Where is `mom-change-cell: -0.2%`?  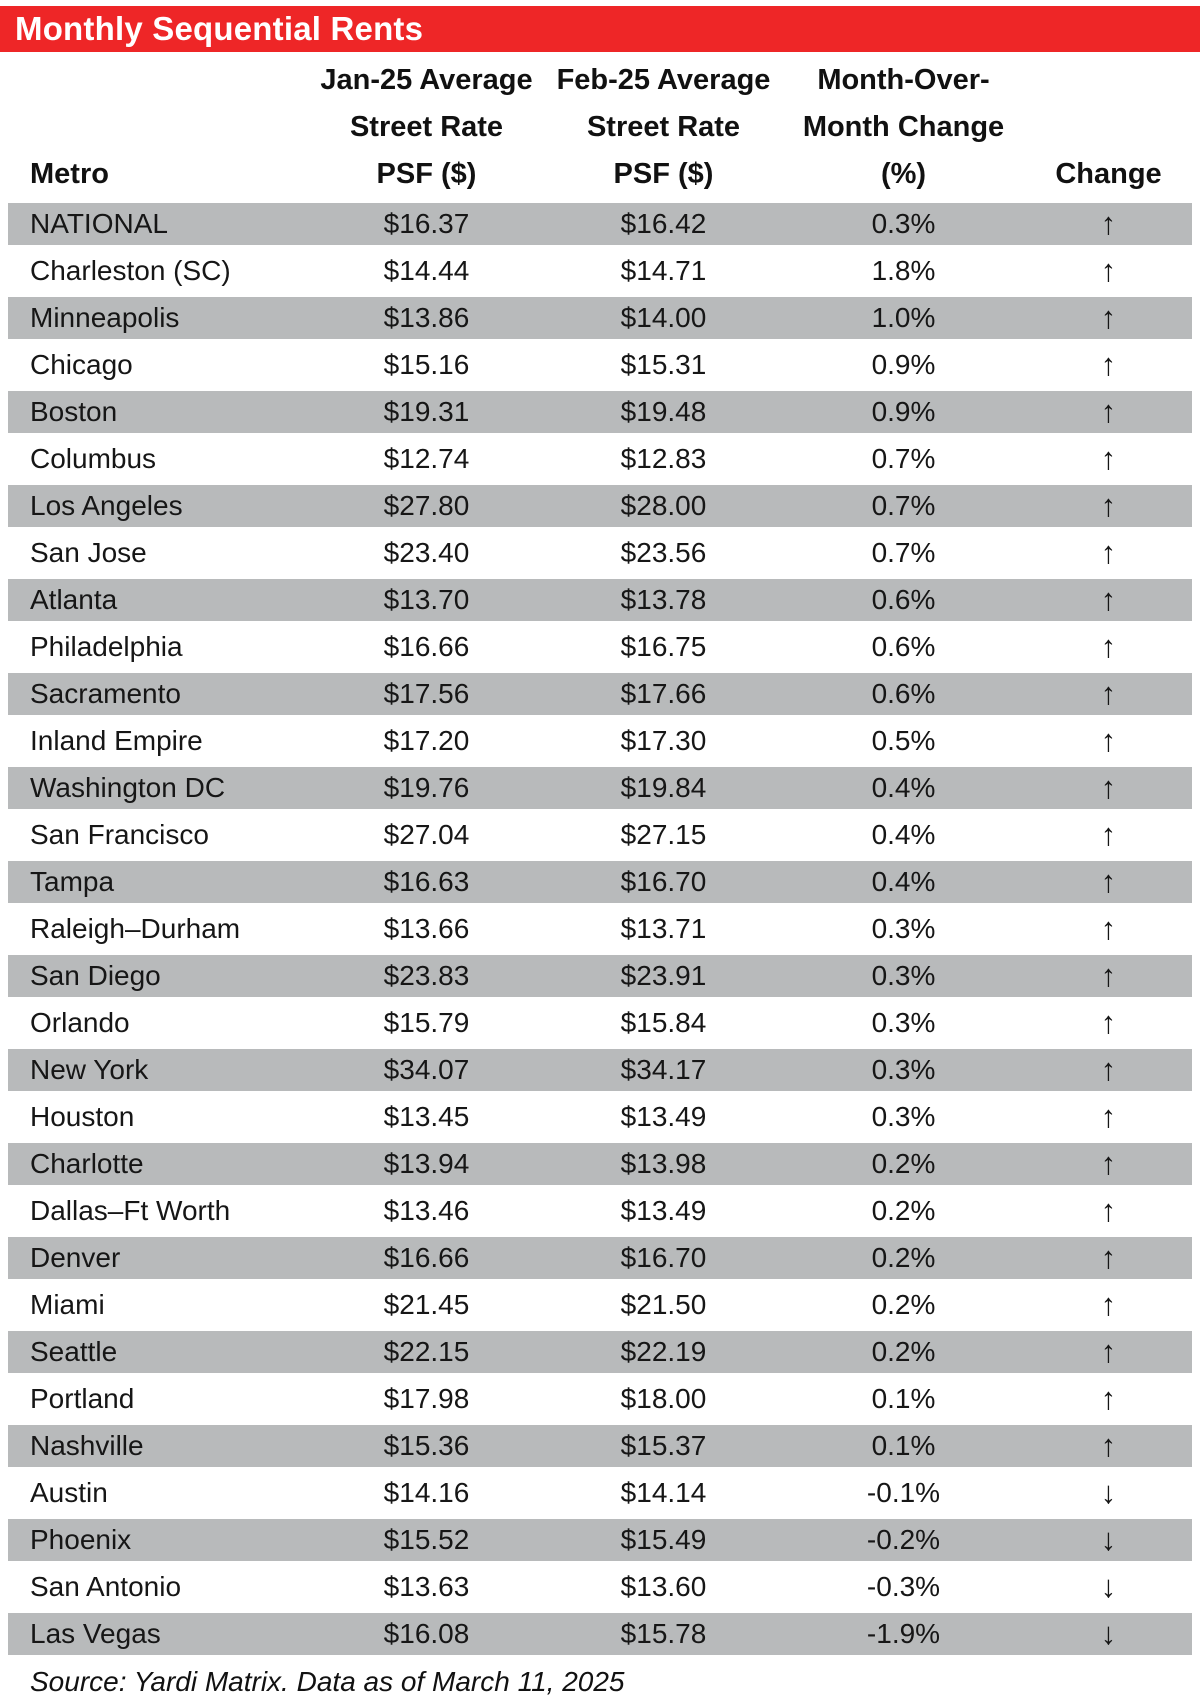
mom-change-cell: -0.2% is located at coordinates (903, 1540).